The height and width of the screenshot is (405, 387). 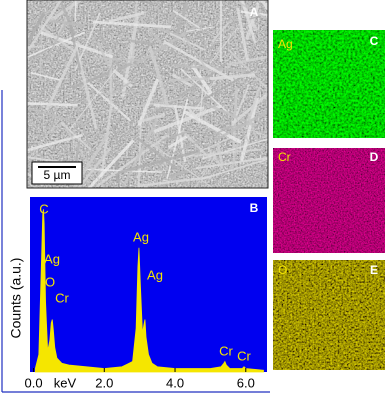 I want to click on panel-title: B, so click(x=254, y=208).